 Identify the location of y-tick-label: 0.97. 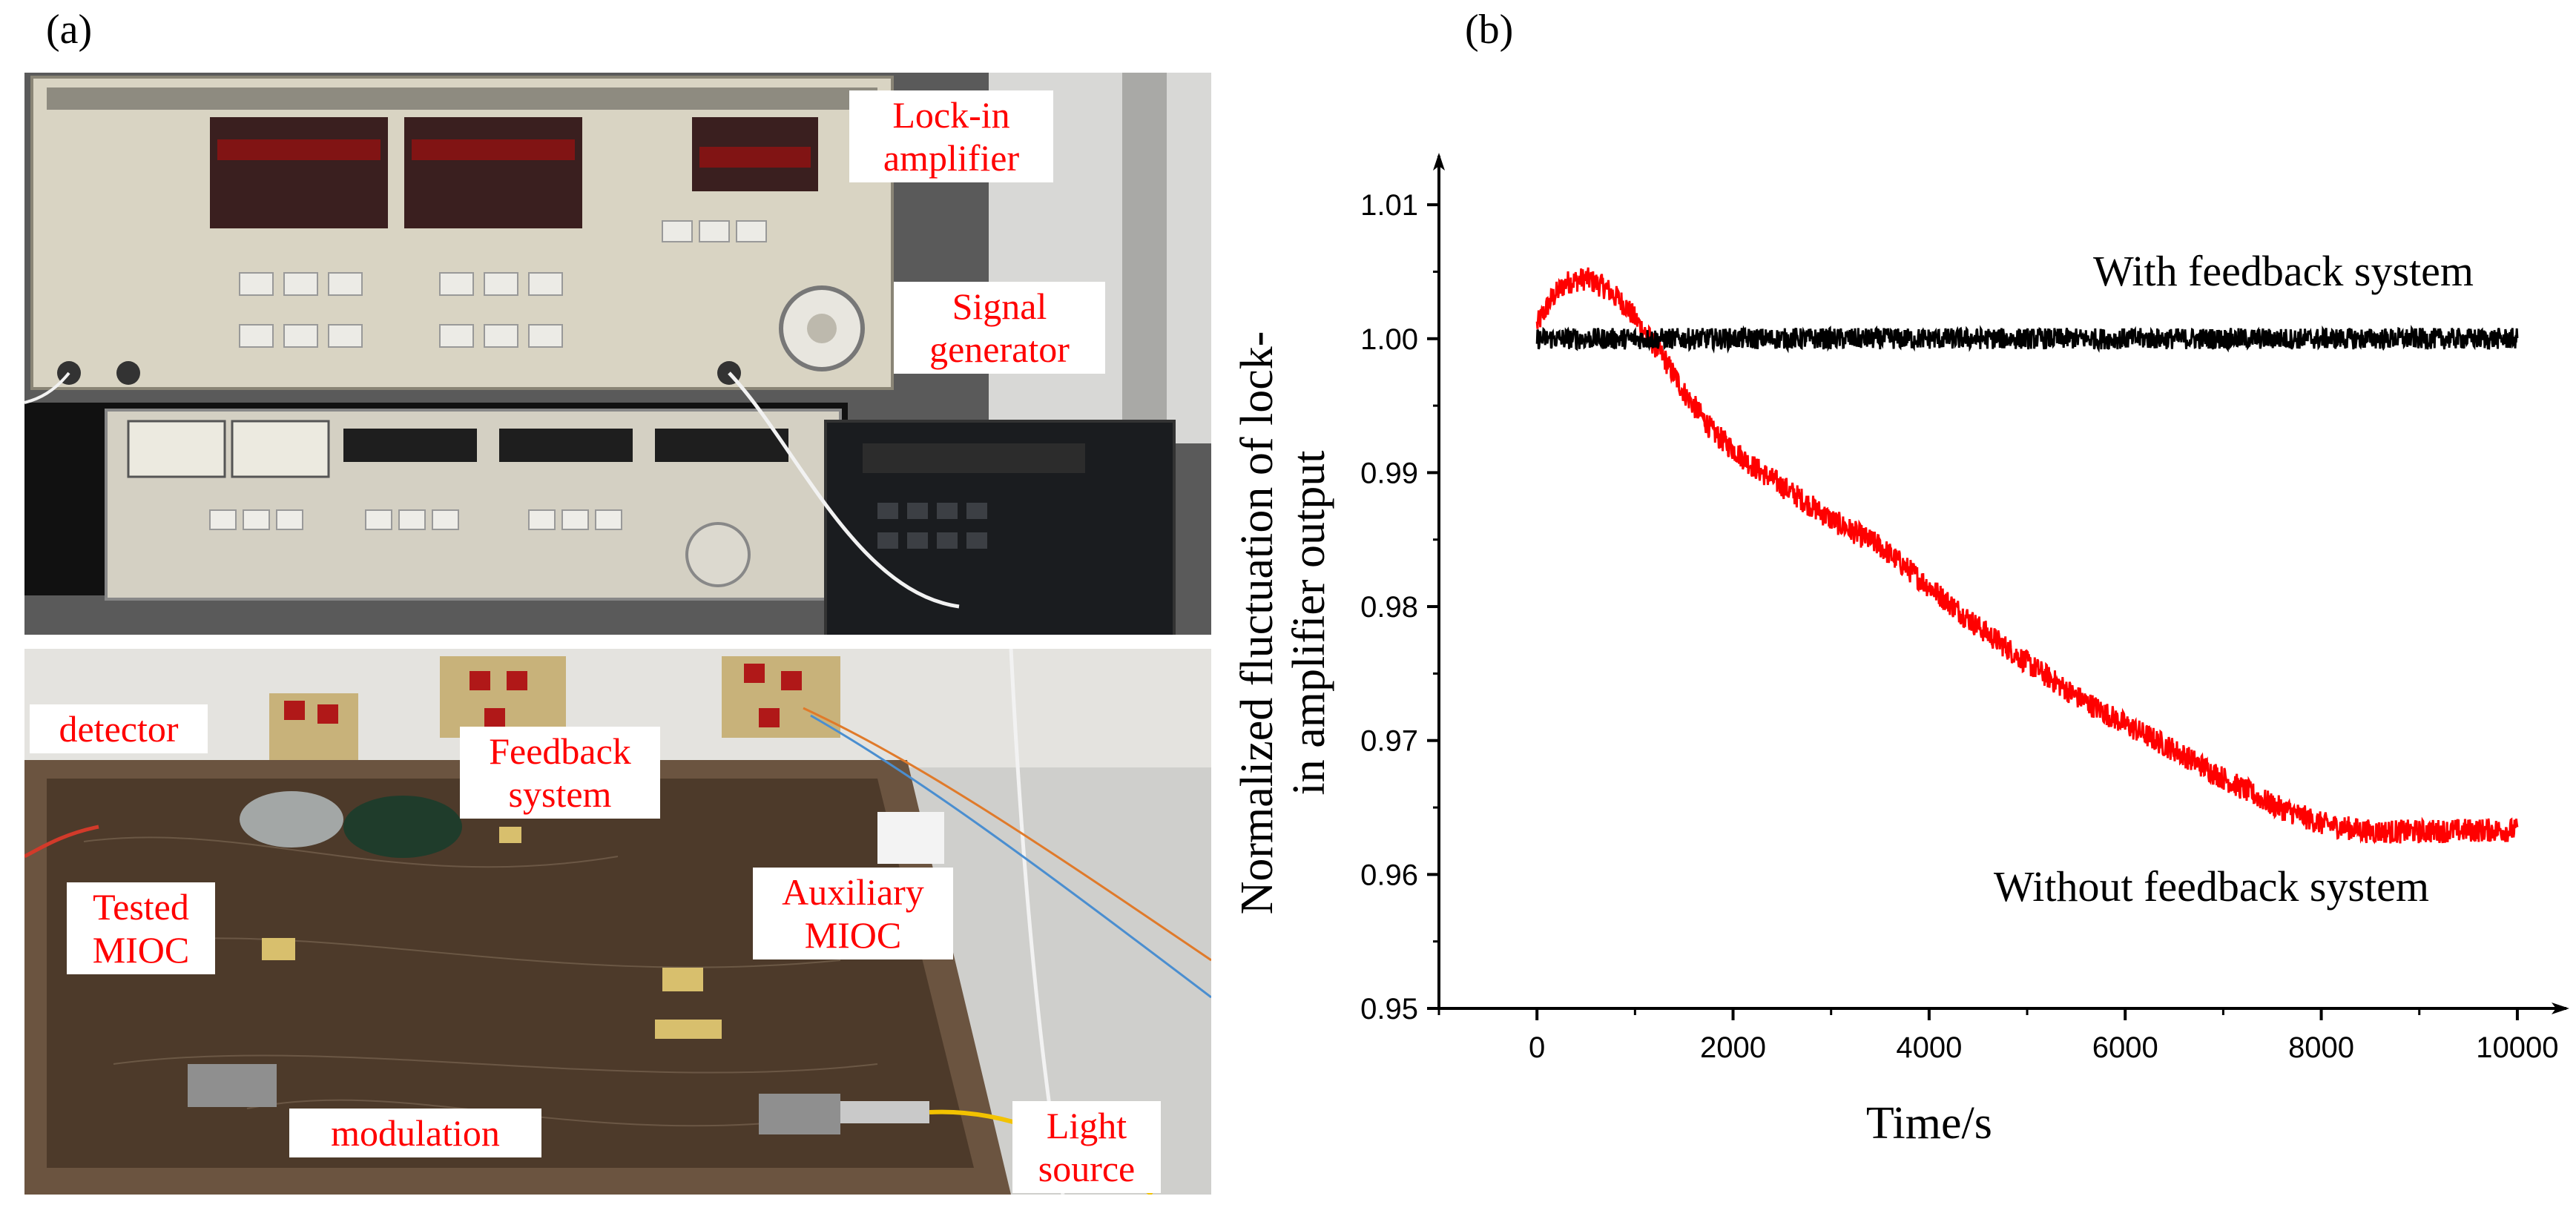
(1389, 741).